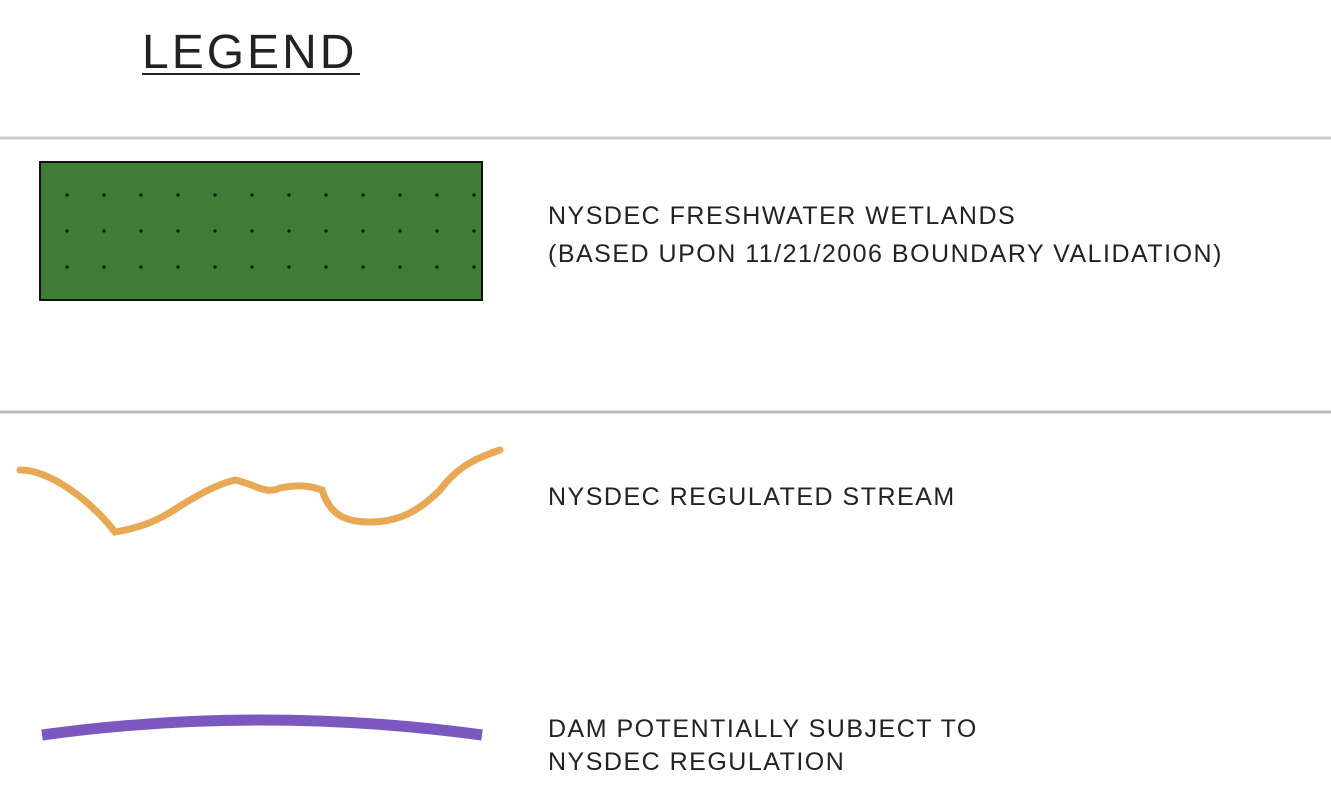 This screenshot has height=806, width=1331. Describe the element at coordinates (752, 497) in the screenshot. I see `item-label: NYSDEC REGULATED STREAM` at that location.